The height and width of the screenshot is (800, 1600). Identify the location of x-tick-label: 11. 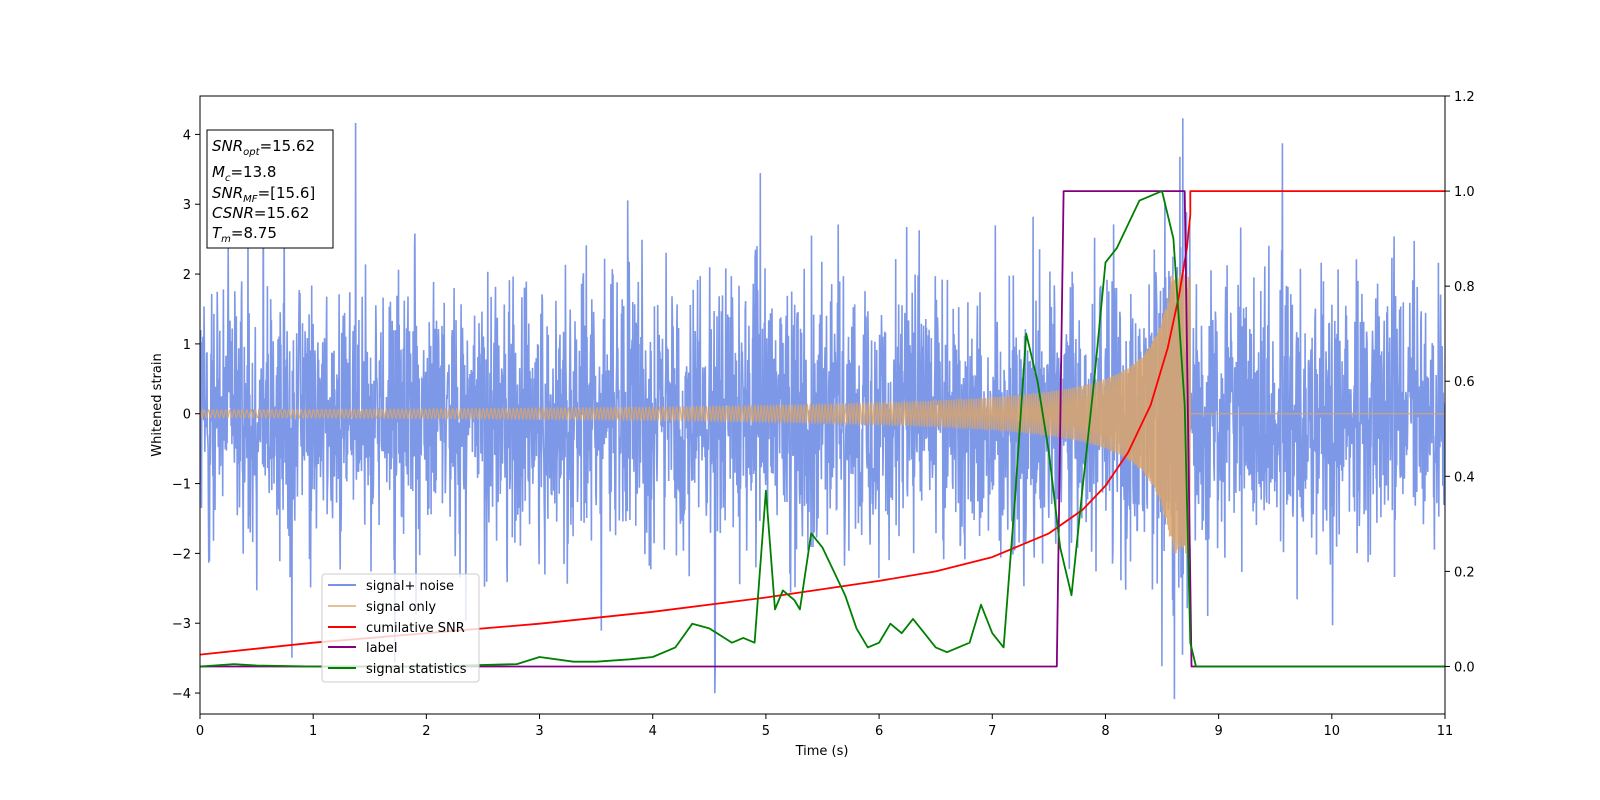
(1445, 731).